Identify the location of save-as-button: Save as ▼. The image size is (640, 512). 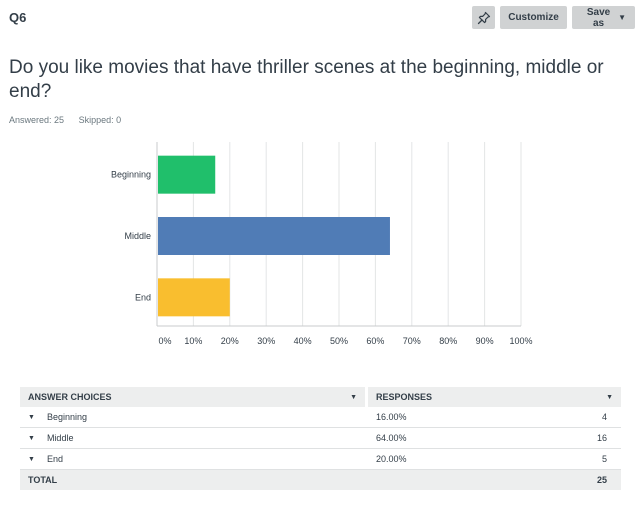
(603, 17).